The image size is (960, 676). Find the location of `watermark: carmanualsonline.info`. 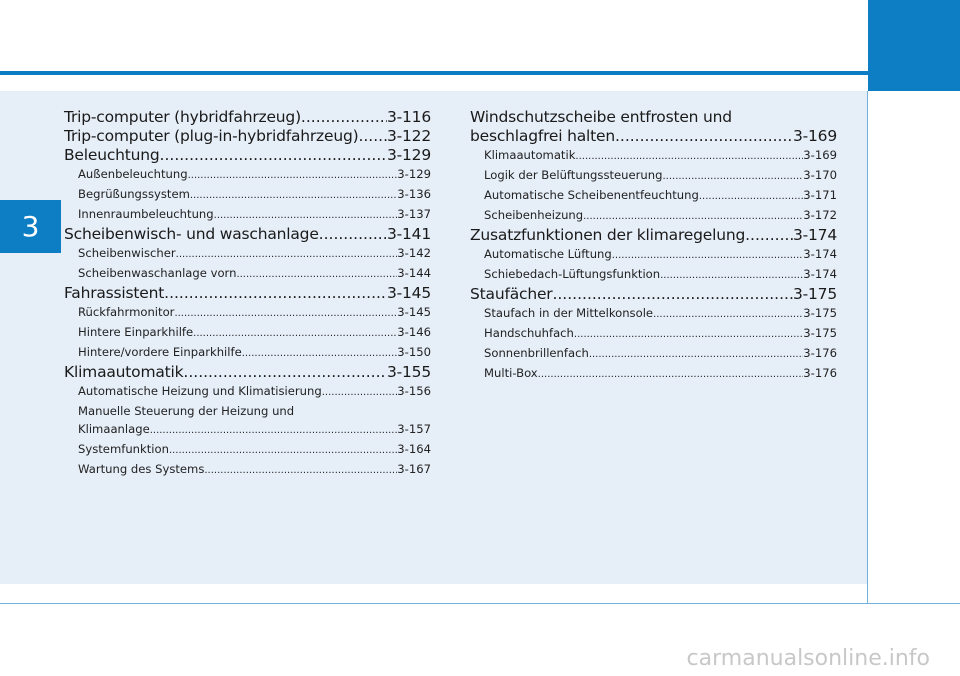

watermark: carmanualsonline.info is located at coordinates (808, 658).